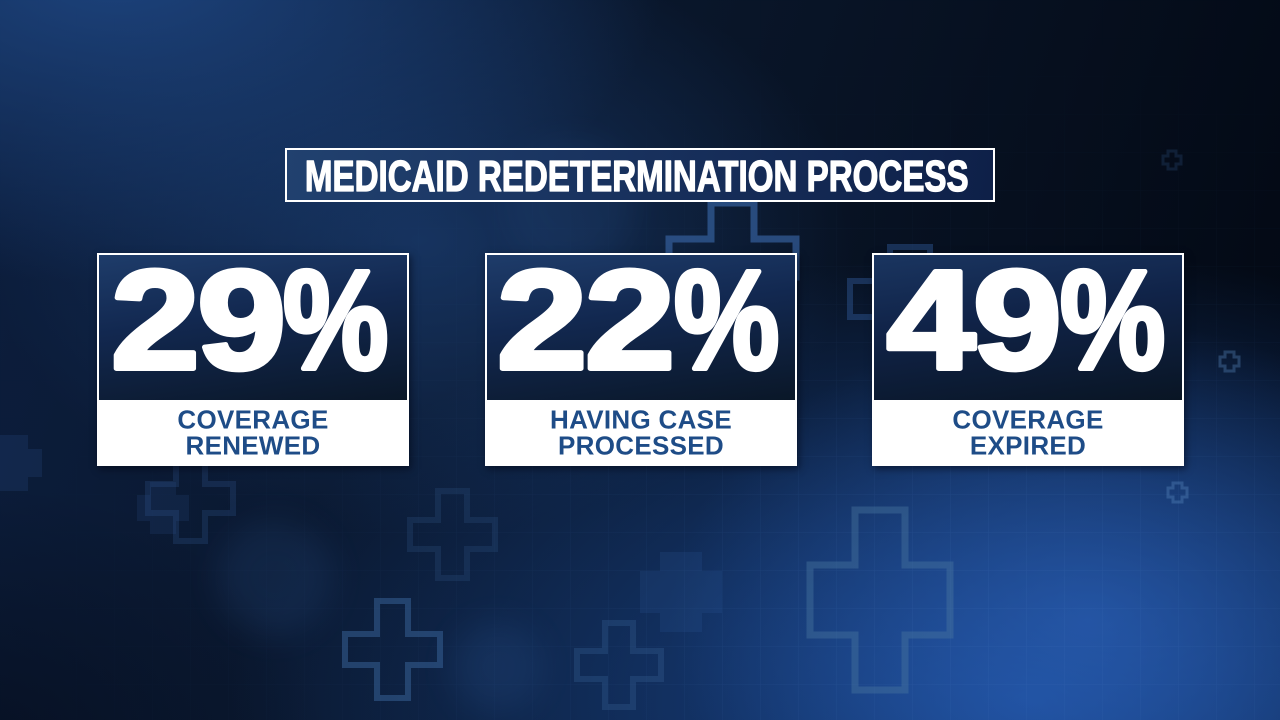 Image resolution: width=1280 pixels, height=720 pixels. Describe the element at coordinates (973, 326) in the screenshot. I see `svg-text: 49` at that location.